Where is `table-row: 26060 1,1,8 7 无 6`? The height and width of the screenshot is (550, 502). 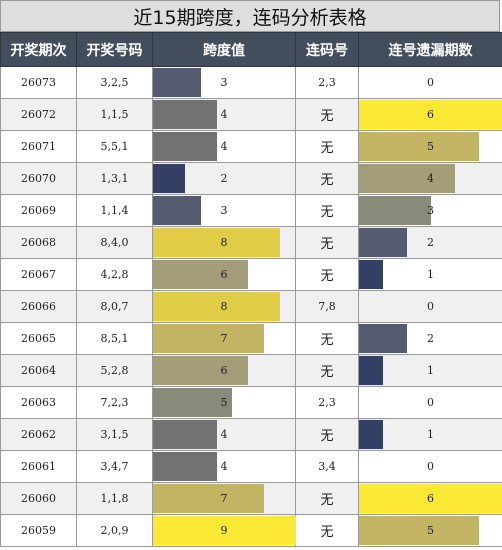 table-row: 26060 1,1,8 7 无 6 is located at coordinates (251, 498).